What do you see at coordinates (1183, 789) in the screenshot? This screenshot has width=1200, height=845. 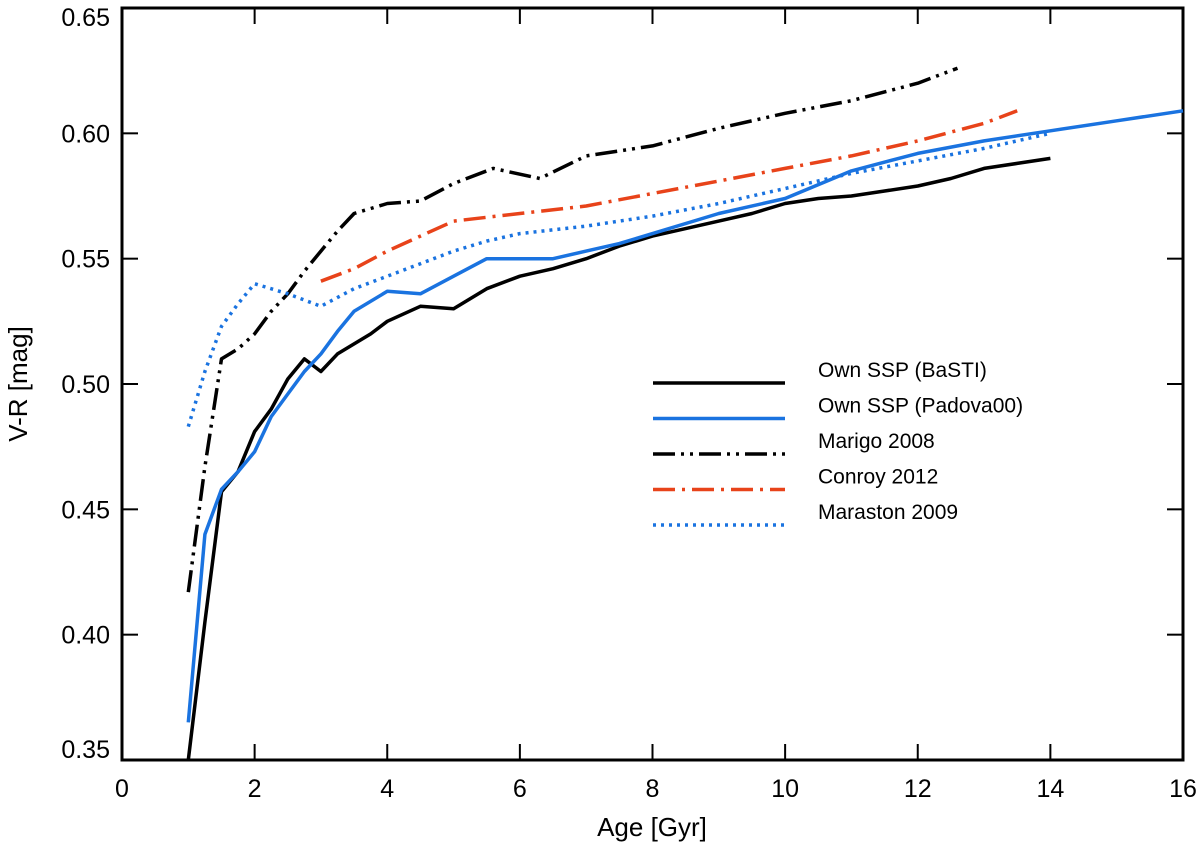 I see `x-tick-label: 16` at bounding box center [1183, 789].